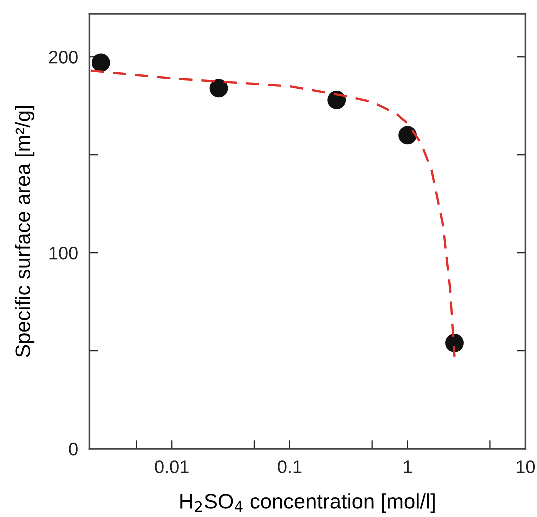 This screenshot has height=517, width=537. I want to click on x-tick-label: 0.01, so click(172, 467).